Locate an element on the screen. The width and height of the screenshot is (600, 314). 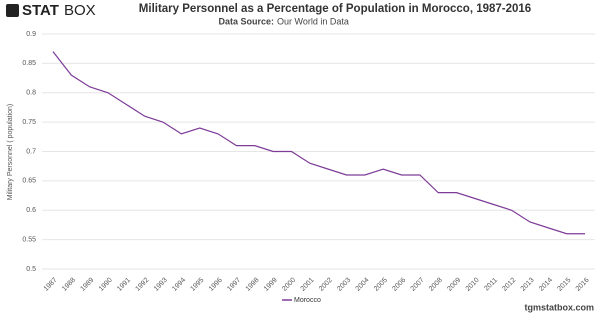
x-tick-label: 2012 is located at coordinates (509, 285).